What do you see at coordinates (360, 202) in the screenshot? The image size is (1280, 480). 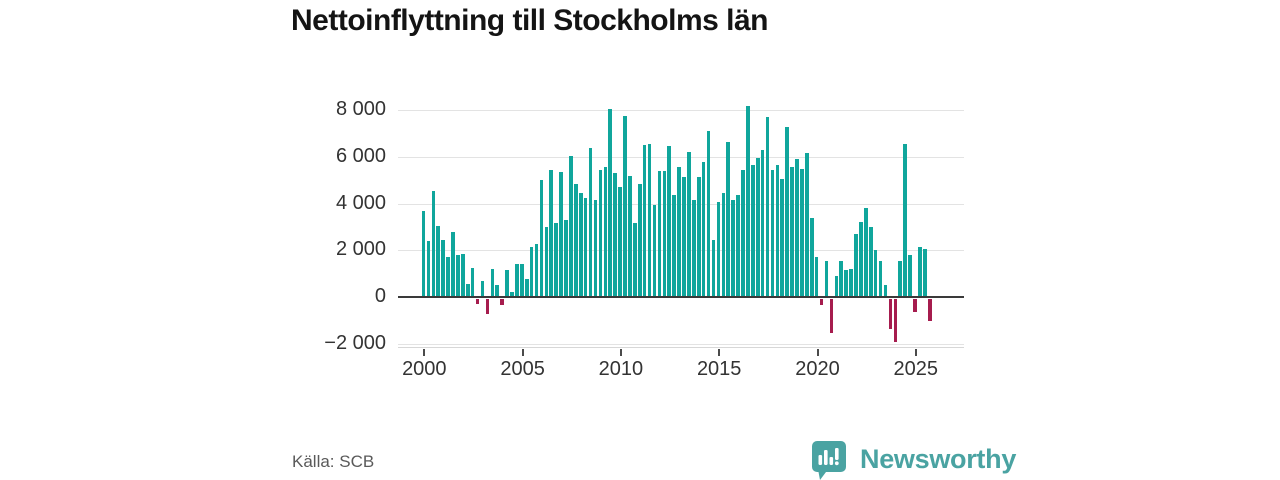 I see `y-axis-tick-label: 4 000` at bounding box center [360, 202].